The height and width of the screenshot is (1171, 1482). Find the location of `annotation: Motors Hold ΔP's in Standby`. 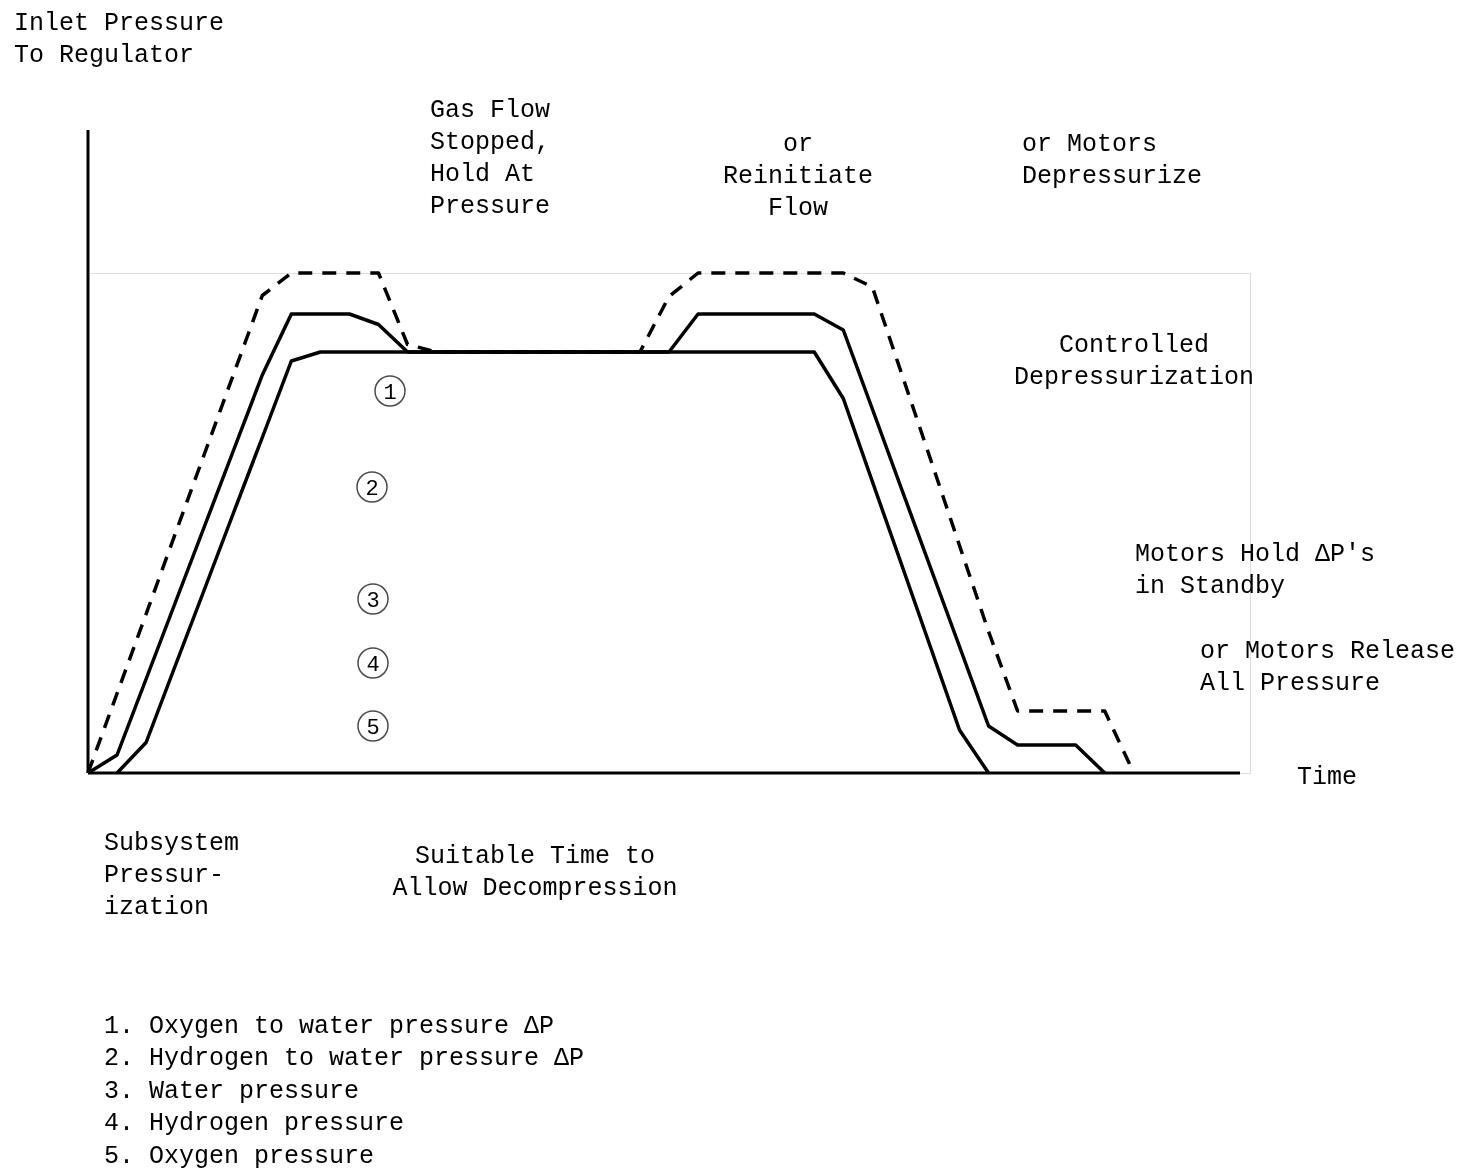

annotation: Motors Hold ΔP's in Standby is located at coordinates (1255, 570).